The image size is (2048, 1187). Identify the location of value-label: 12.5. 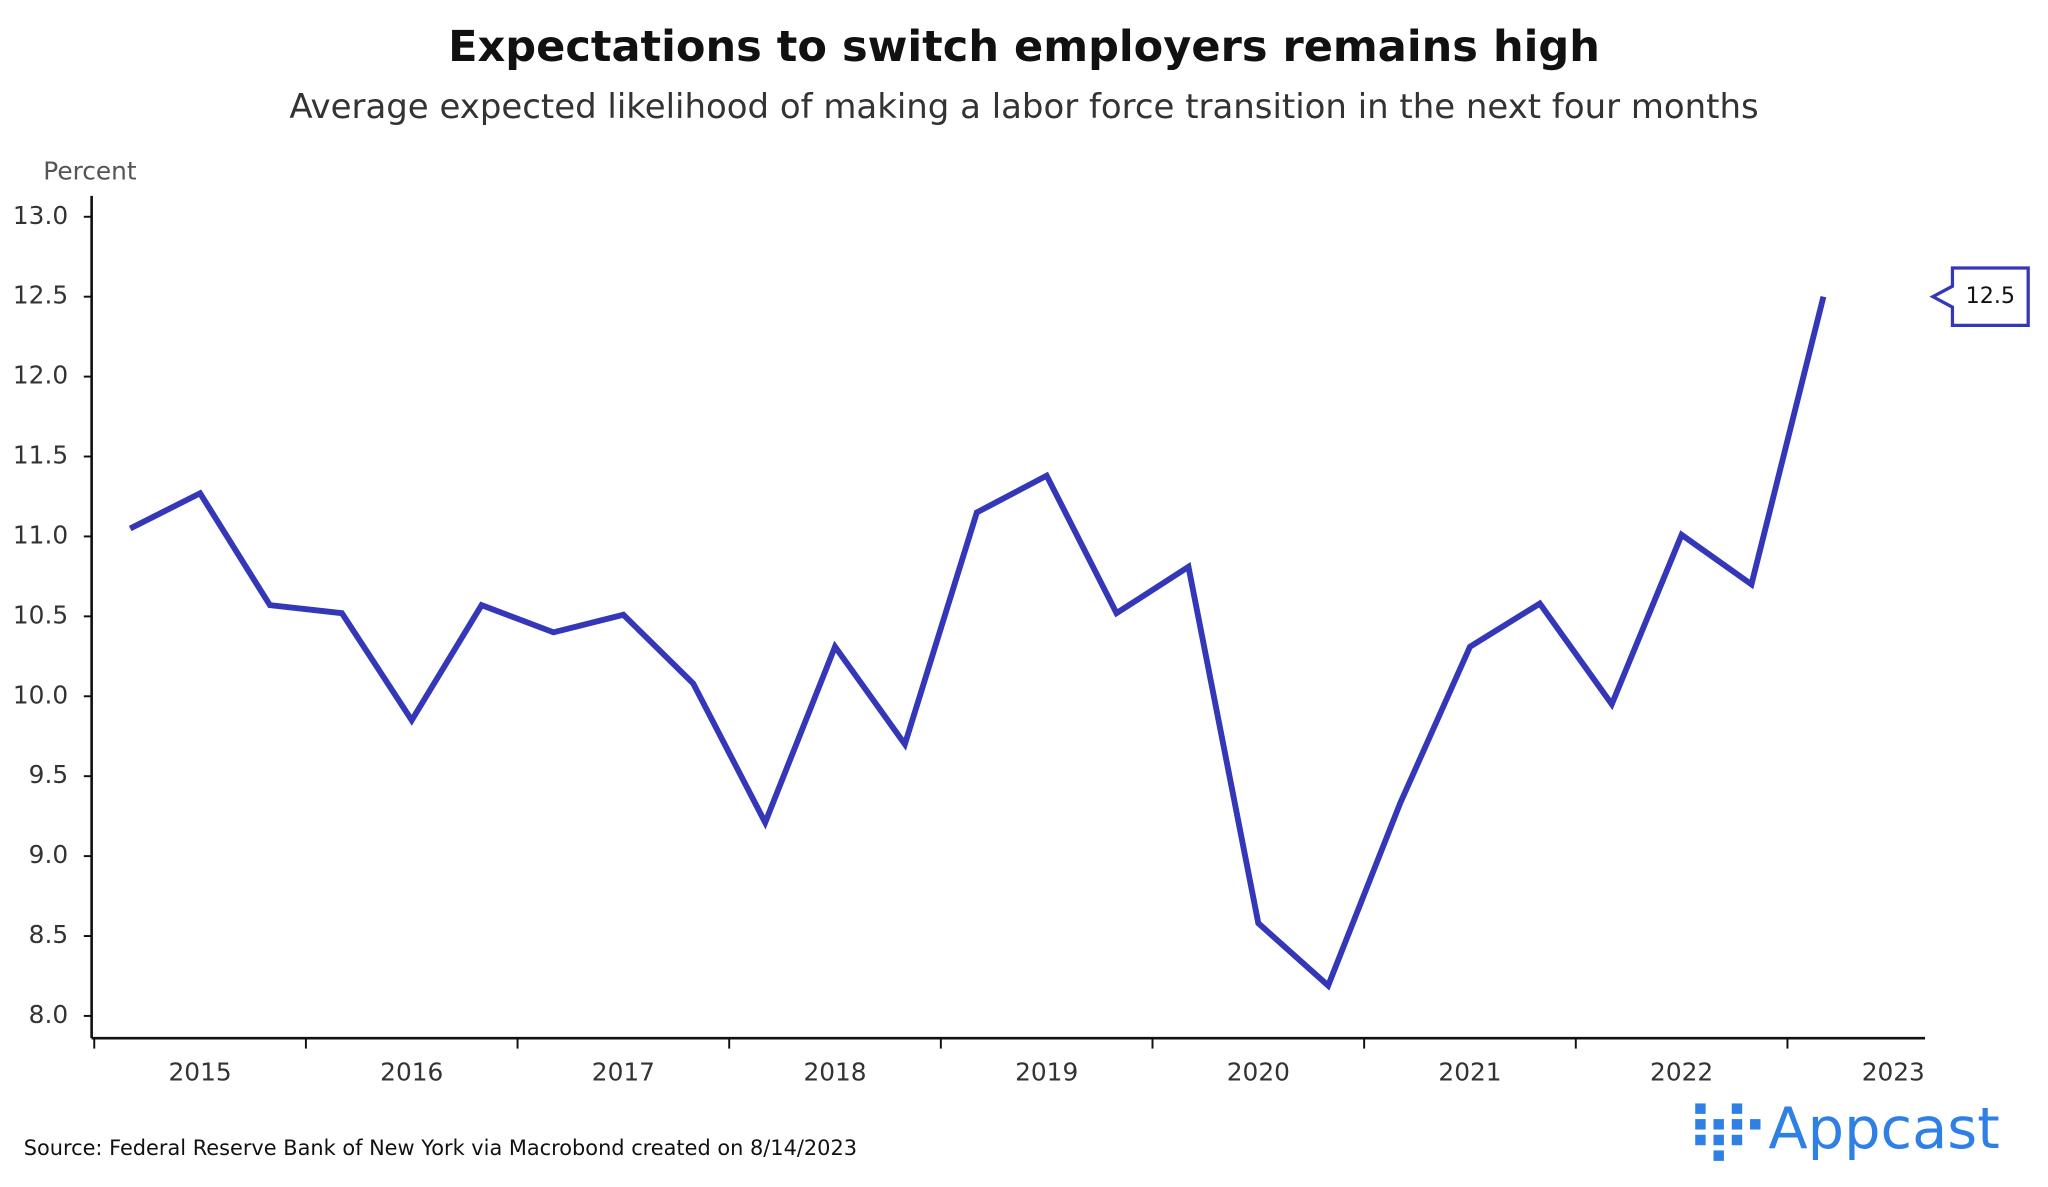
(1990, 296).